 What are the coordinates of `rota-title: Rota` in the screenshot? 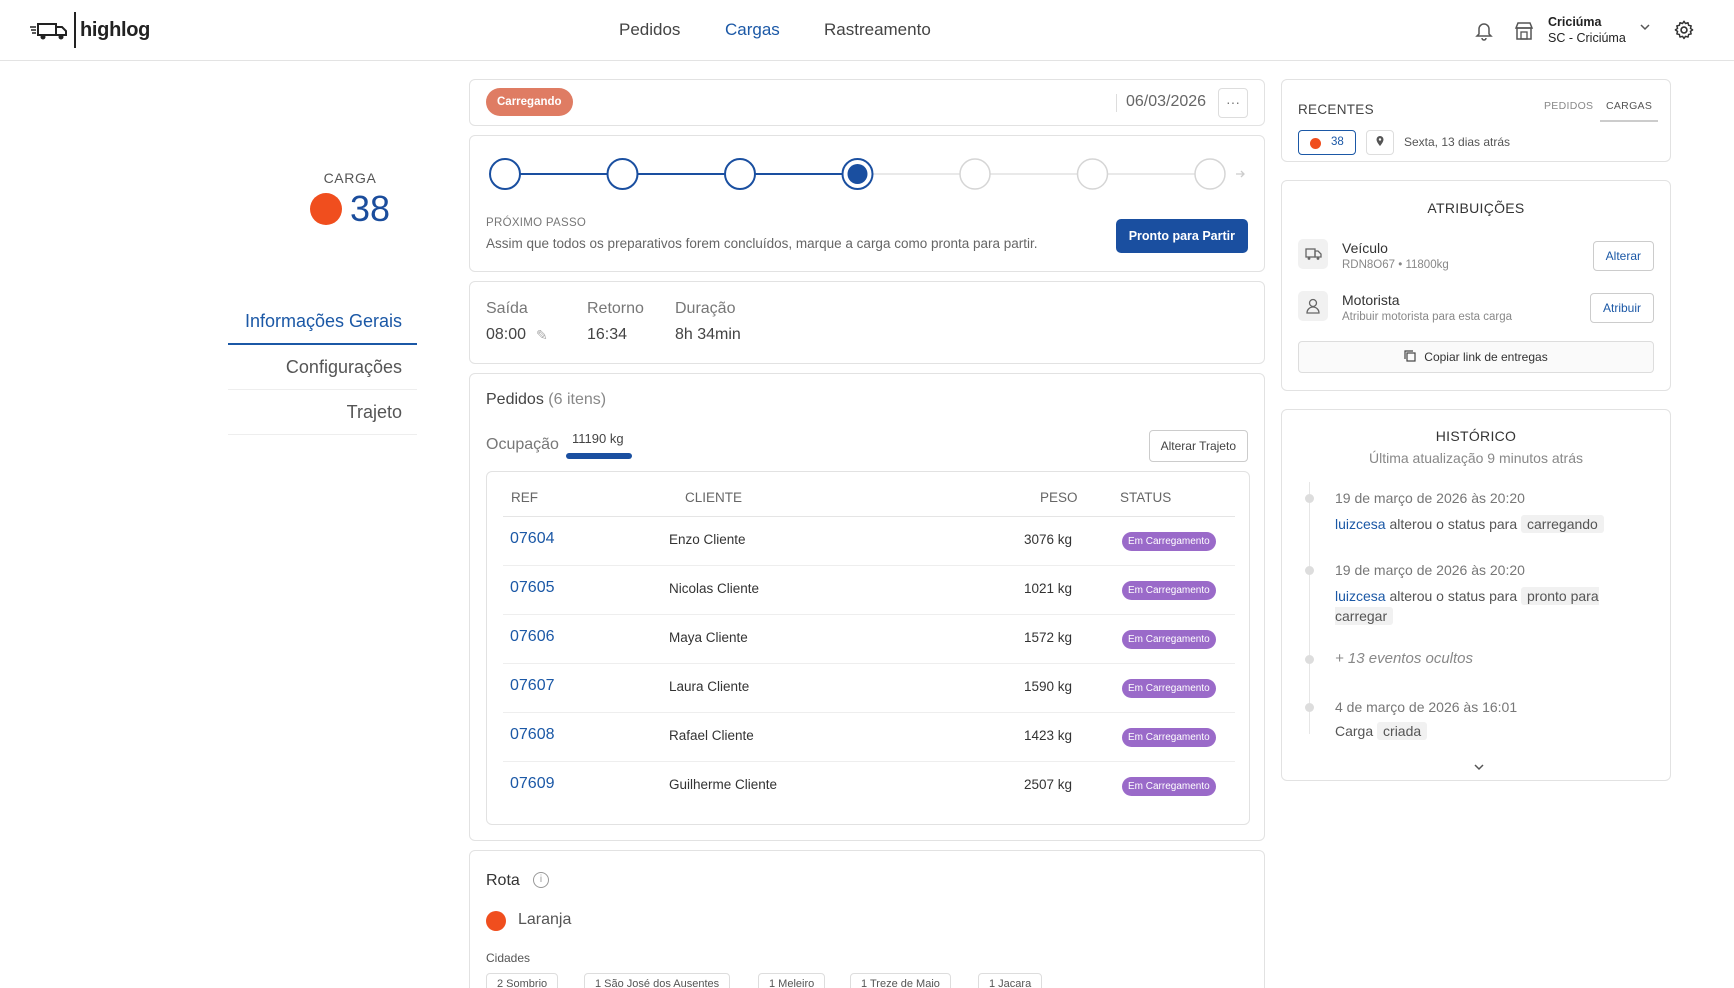 It's located at (503, 880).